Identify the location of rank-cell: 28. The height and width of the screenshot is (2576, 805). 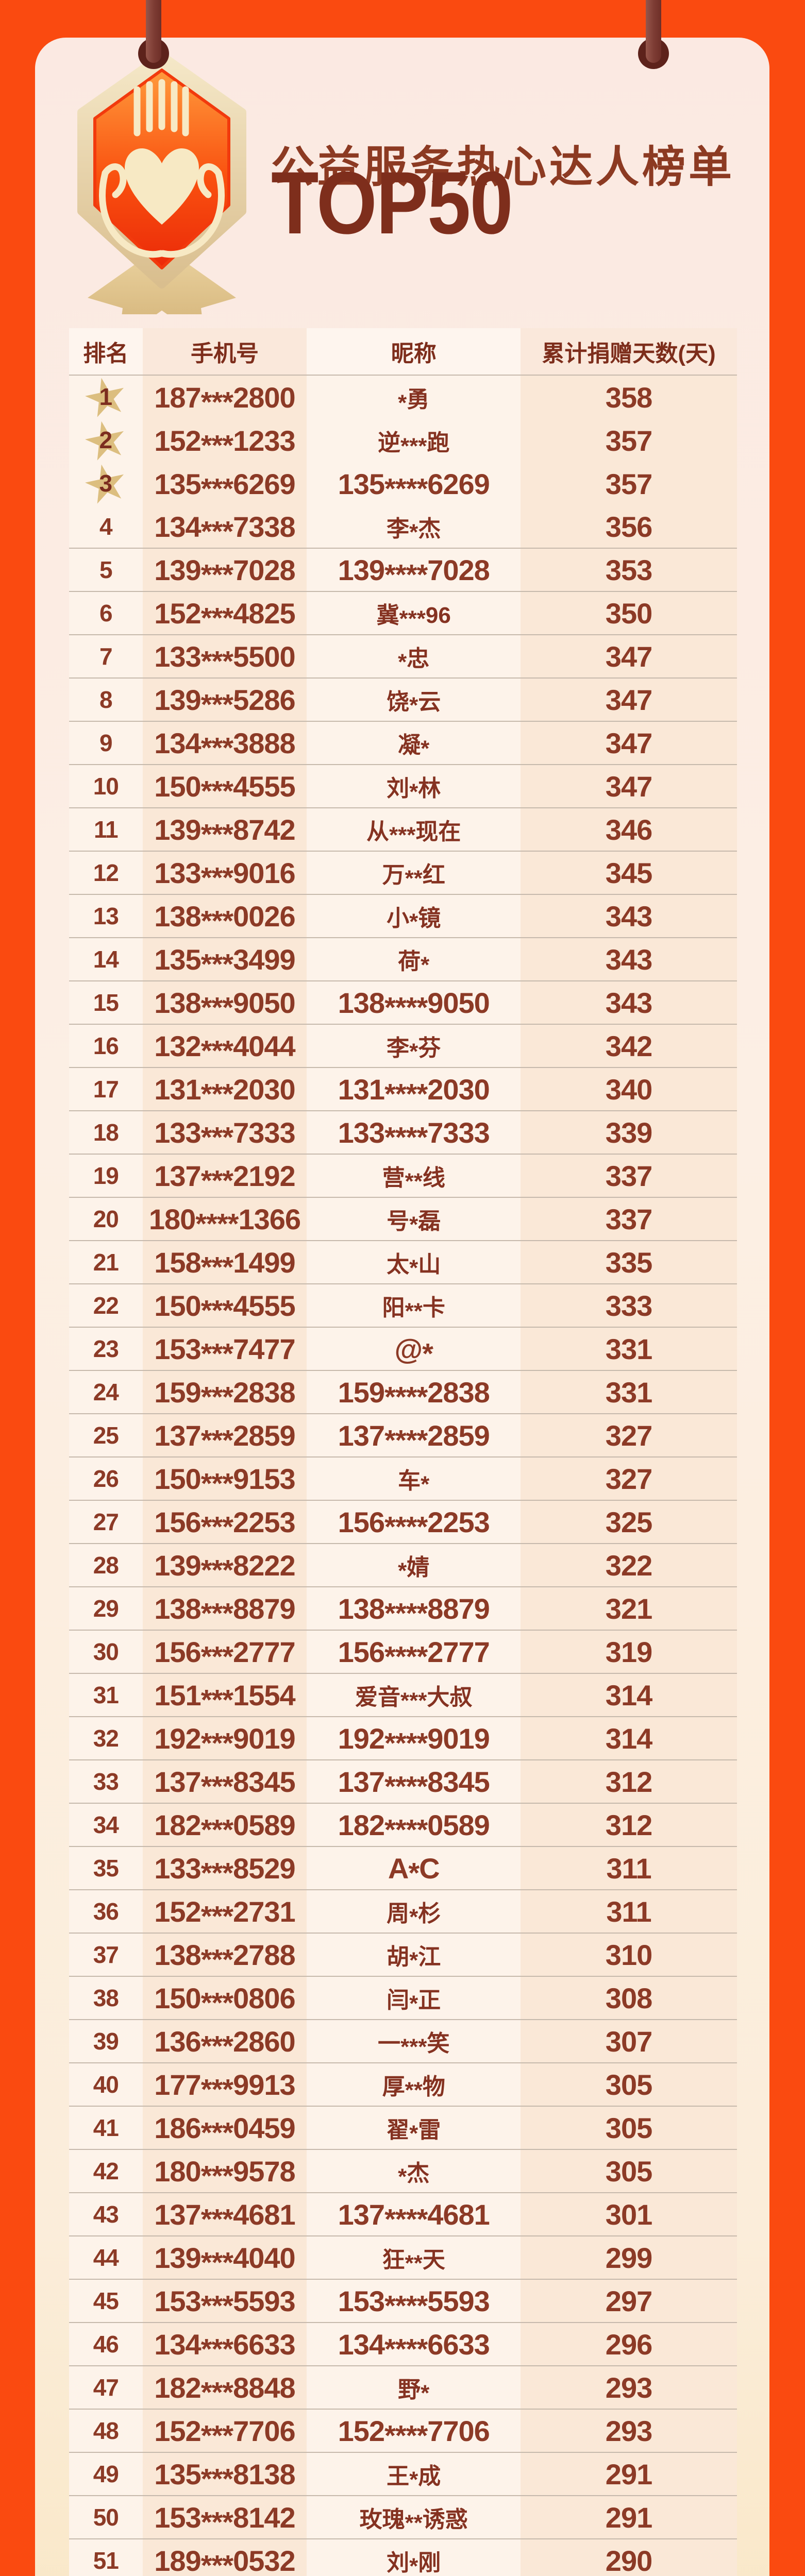
(106, 1565).